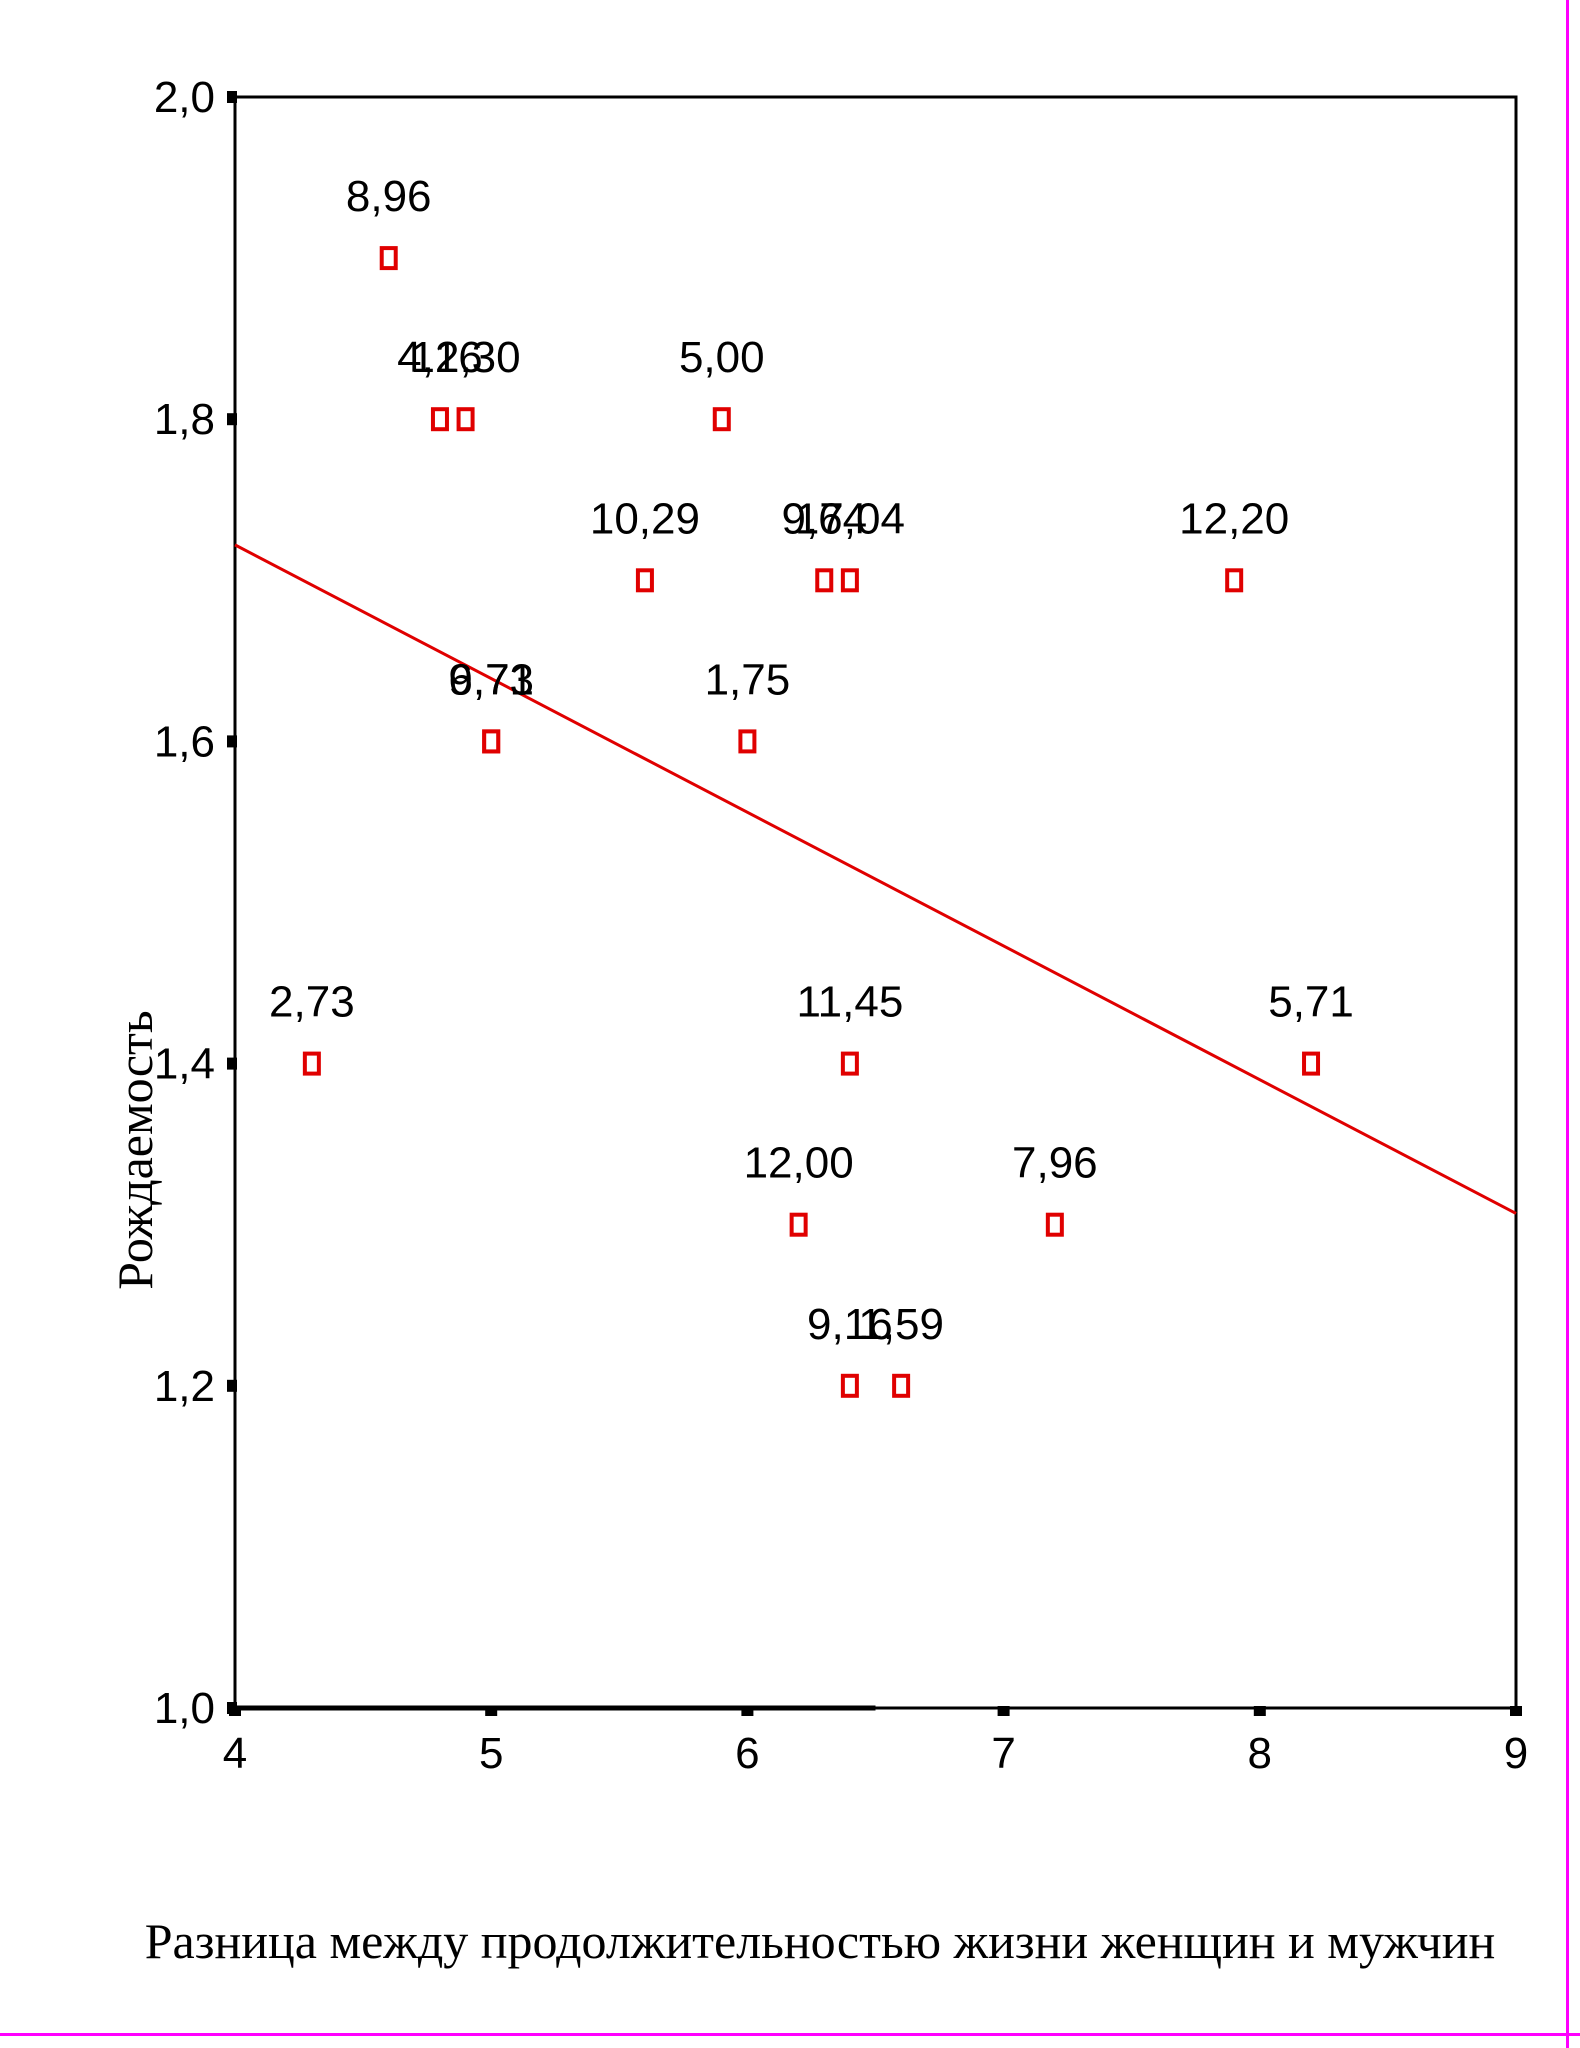 This screenshot has width=1580, height=2048. I want to click on data-point-label: 10,29, so click(645, 518).